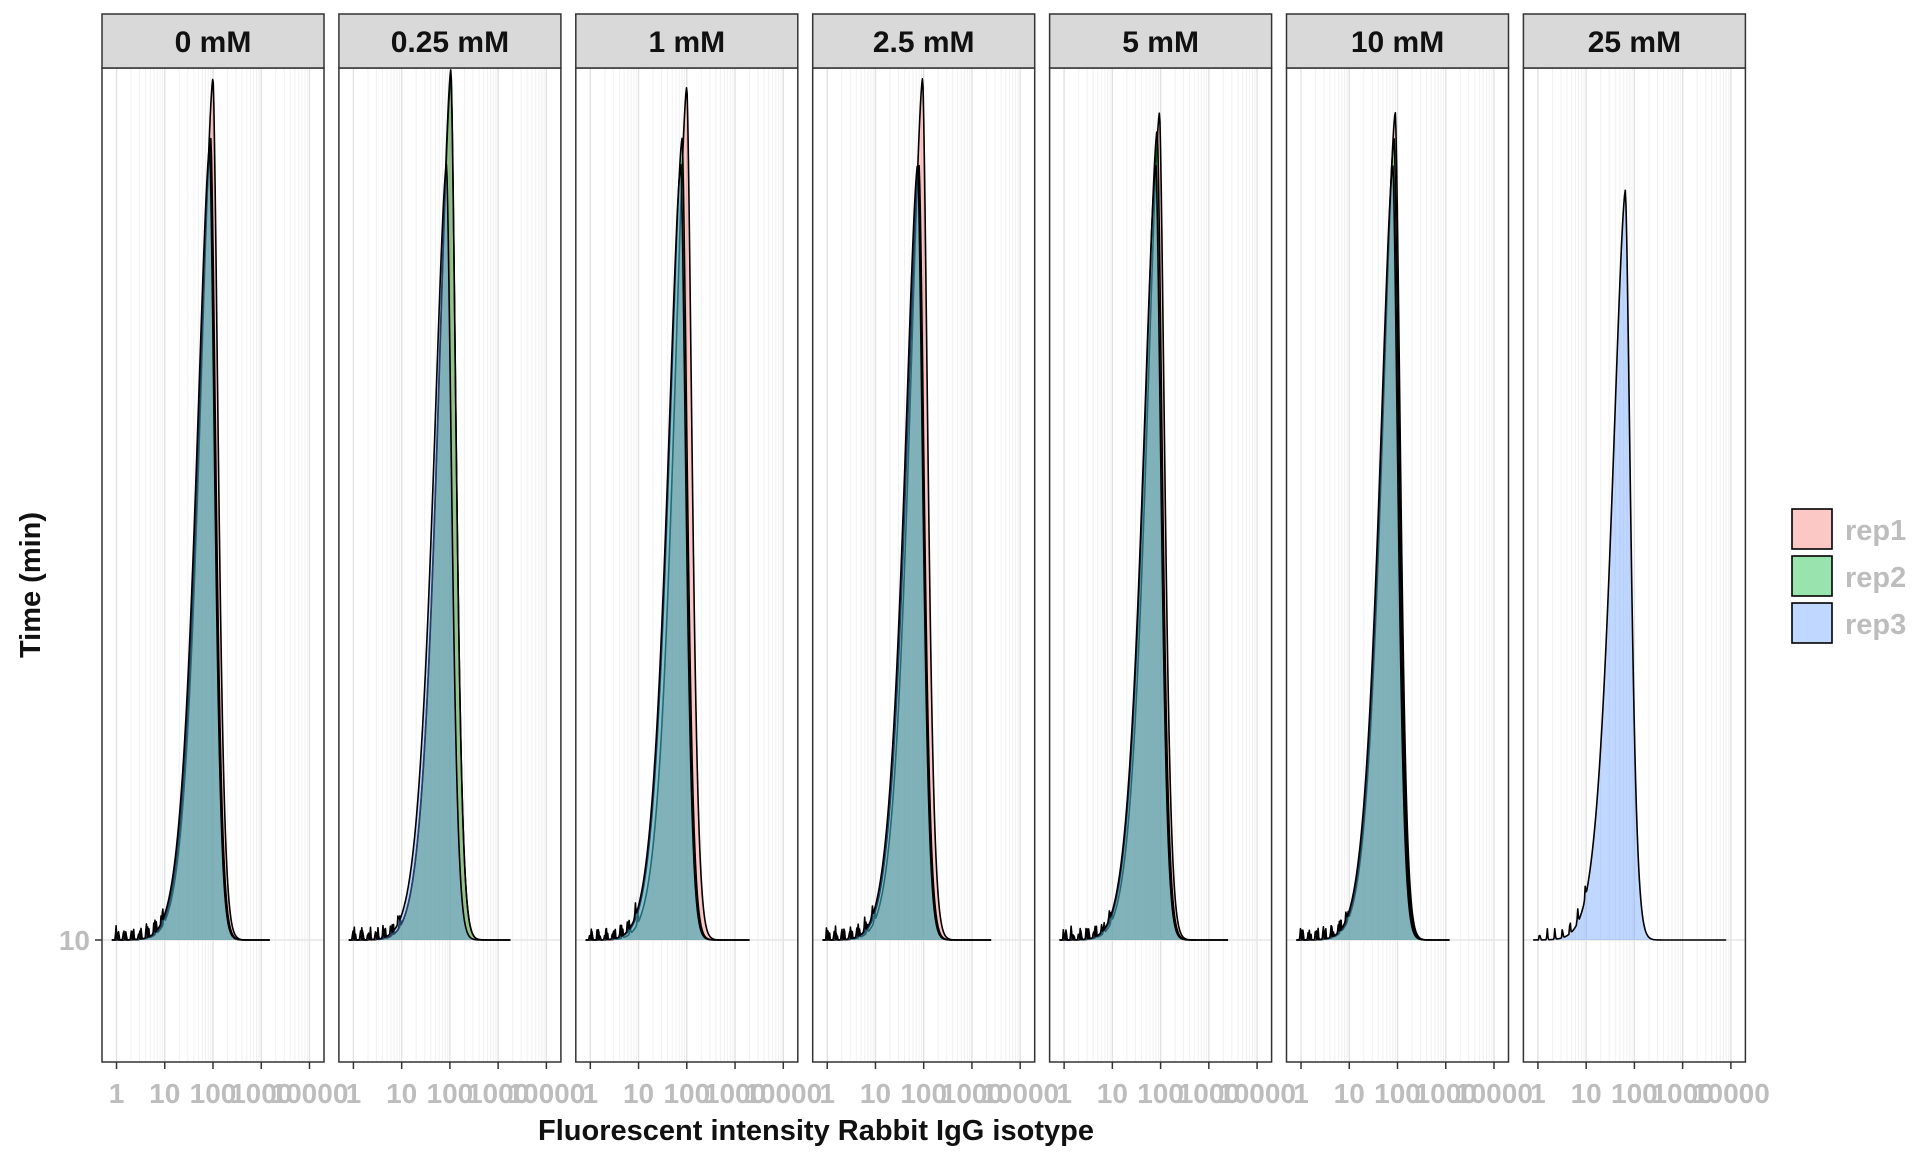  I want to click on facet-strip-label: 2.5 mM, so click(924, 42).